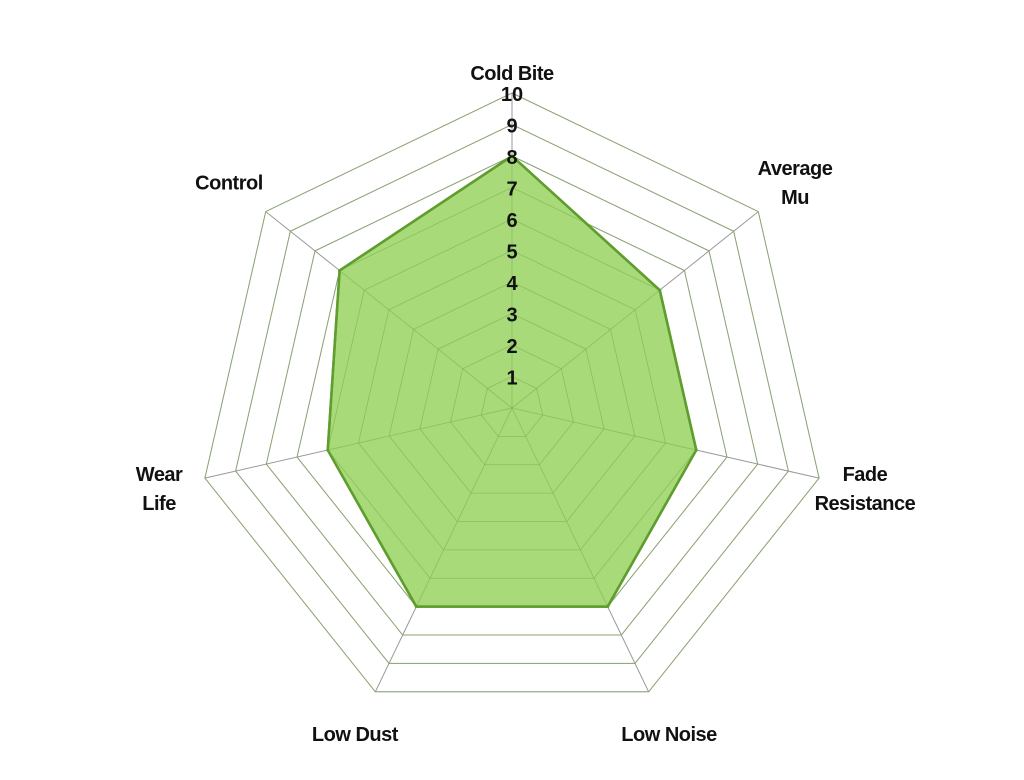 This screenshot has width=1024, height=780. Describe the element at coordinates (512, 284) in the screenshot. I see `tick-label: 4` at that location.